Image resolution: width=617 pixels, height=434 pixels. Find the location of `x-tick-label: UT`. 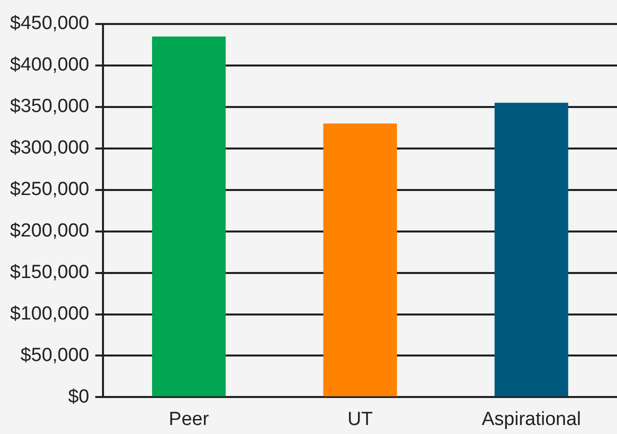

x-tick-label: UT is located at coordinates (360, 419).